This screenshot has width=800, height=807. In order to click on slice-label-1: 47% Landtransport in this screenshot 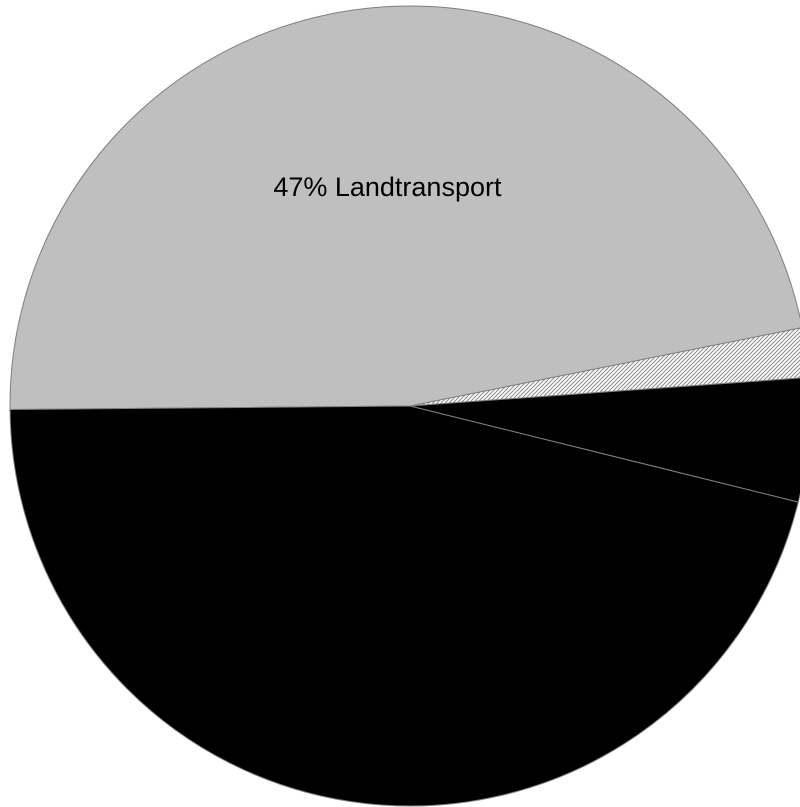, I will do `click(387, 187)`.